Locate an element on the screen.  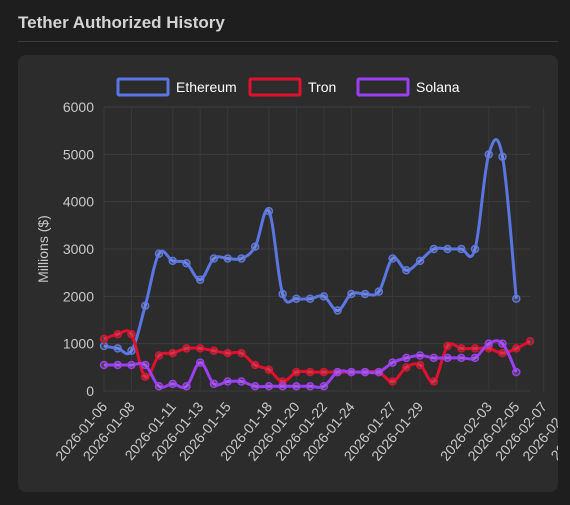
y-axis-label: Millions ($) is located at coordinates (43, 249).